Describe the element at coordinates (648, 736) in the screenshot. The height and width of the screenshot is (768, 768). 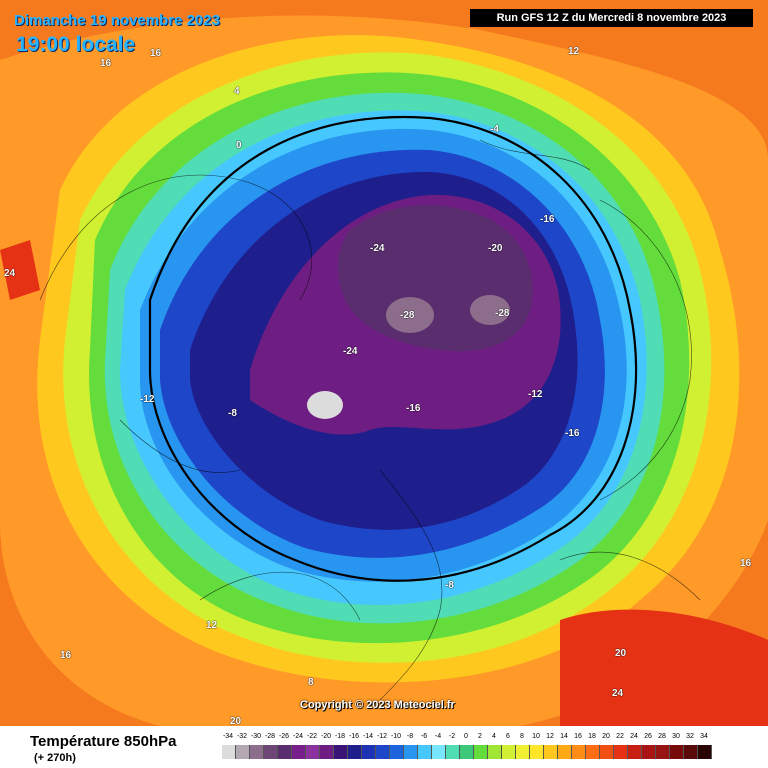
I see `legend-tick-label: 26` at that location.